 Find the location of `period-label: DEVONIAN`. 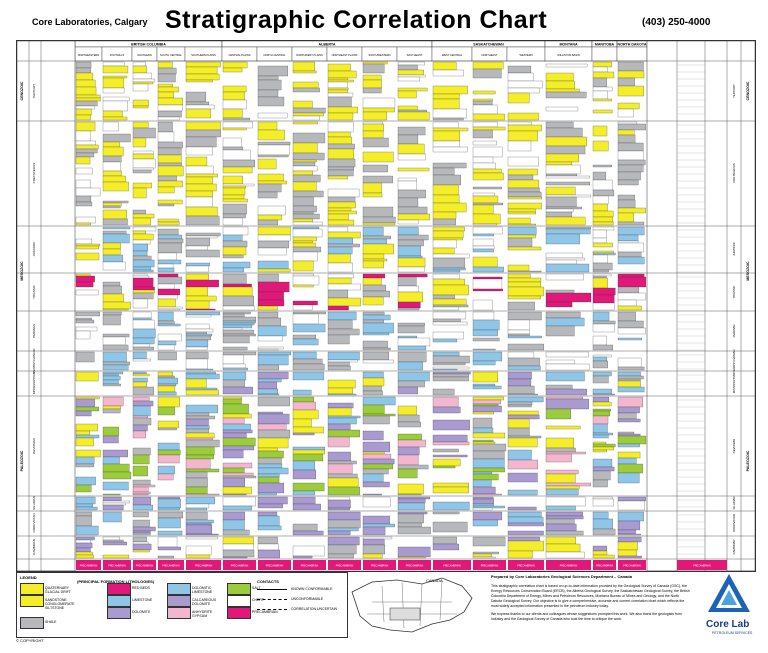

period-label: DEVONIAN is located at coordinates (34, 446).